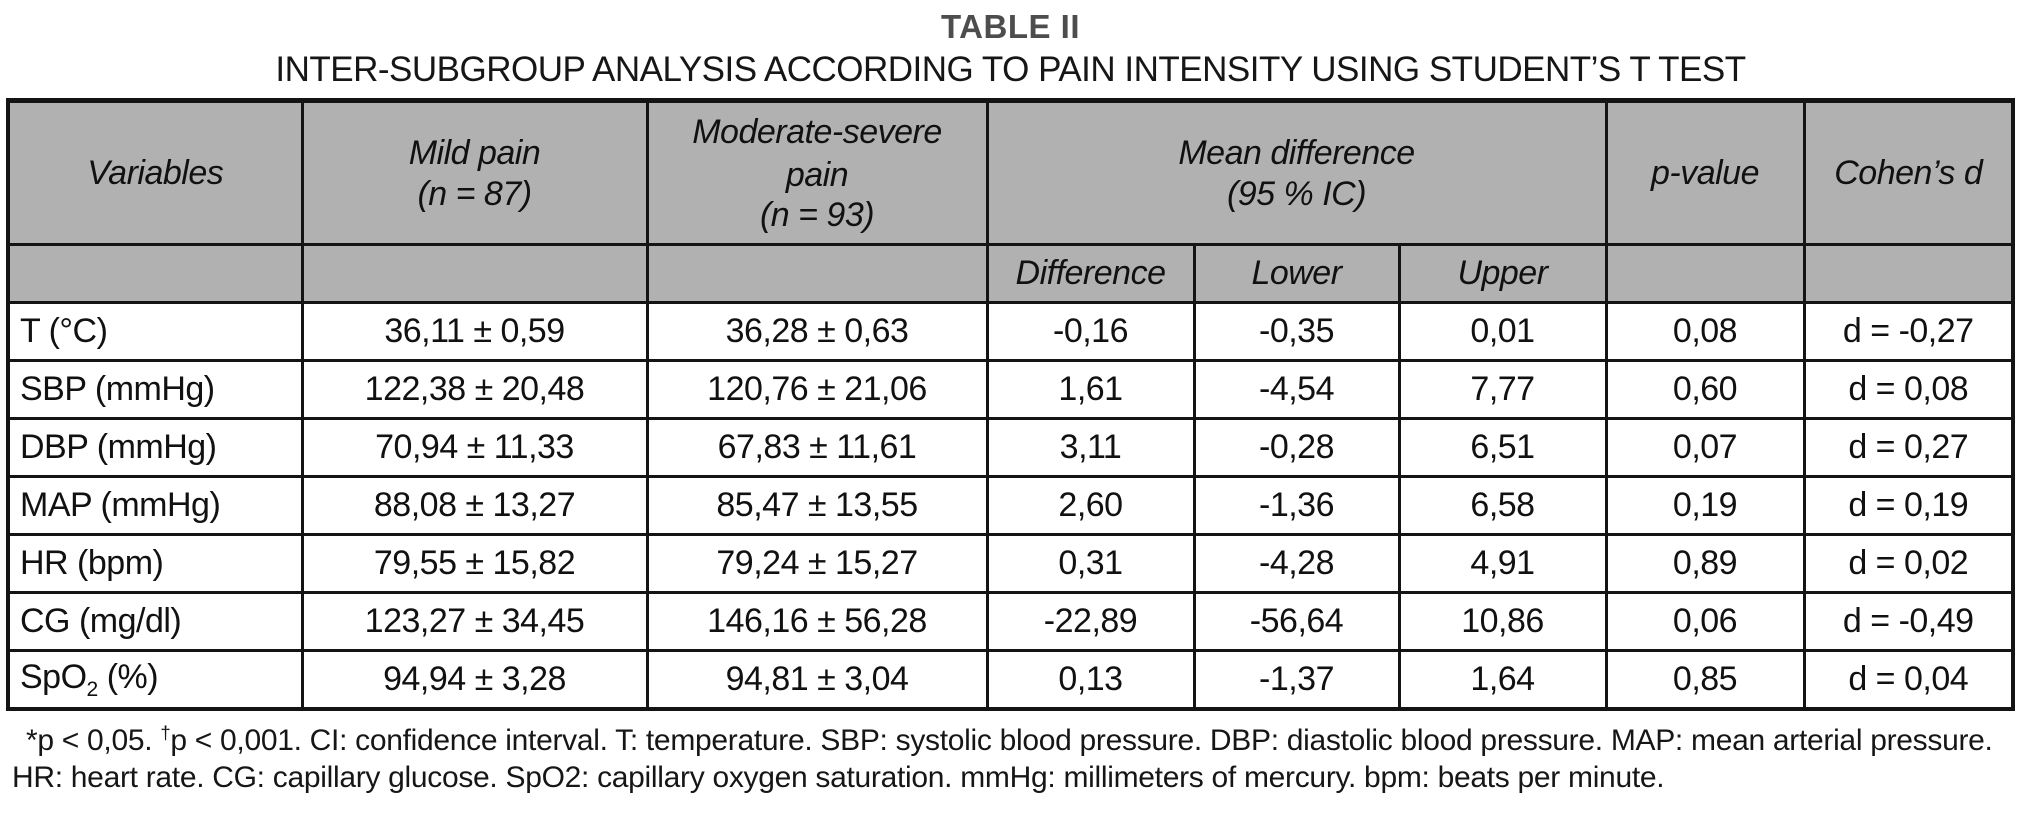  I want to click on variable-cell: DBP (mmHg), so click(155, 447).